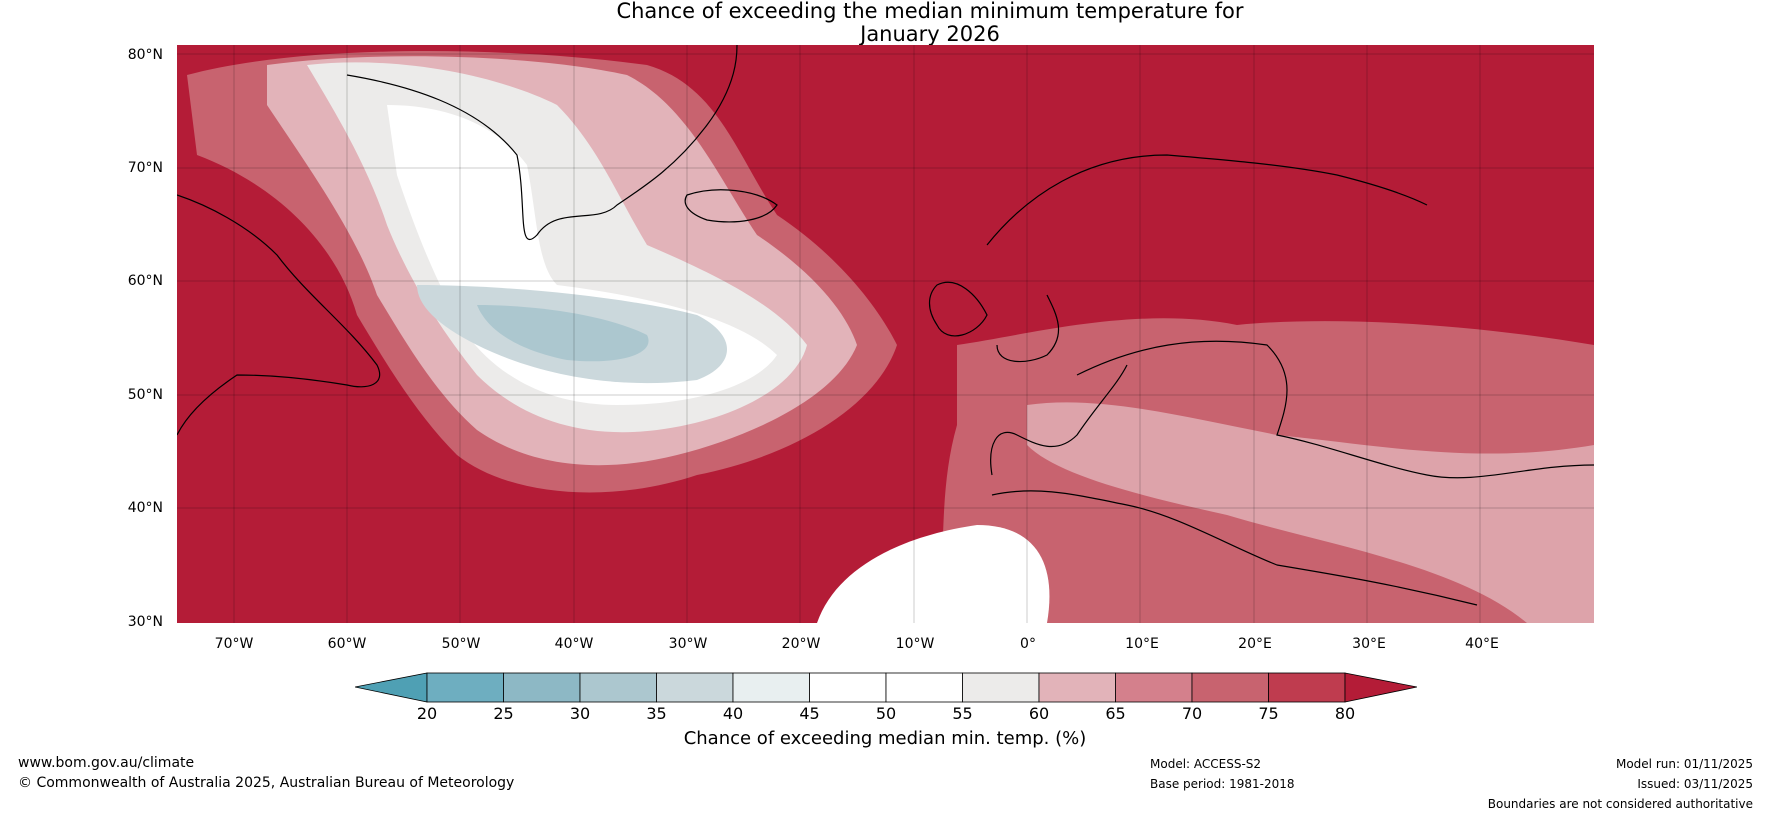 The image size is (1770, 816). I want to click on colorbar-tick-label: 45, so click(809, 713).